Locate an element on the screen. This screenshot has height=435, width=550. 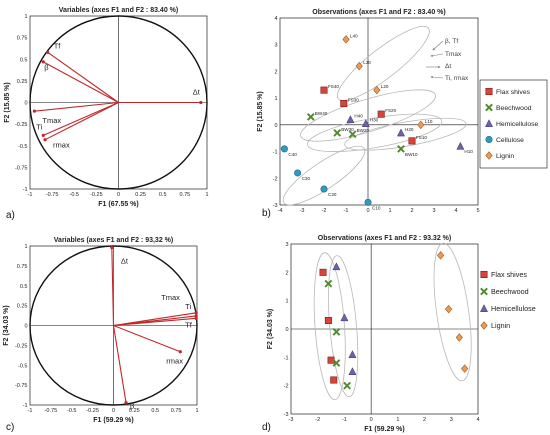
panel-label: b) is located at coordinates (266, 213).